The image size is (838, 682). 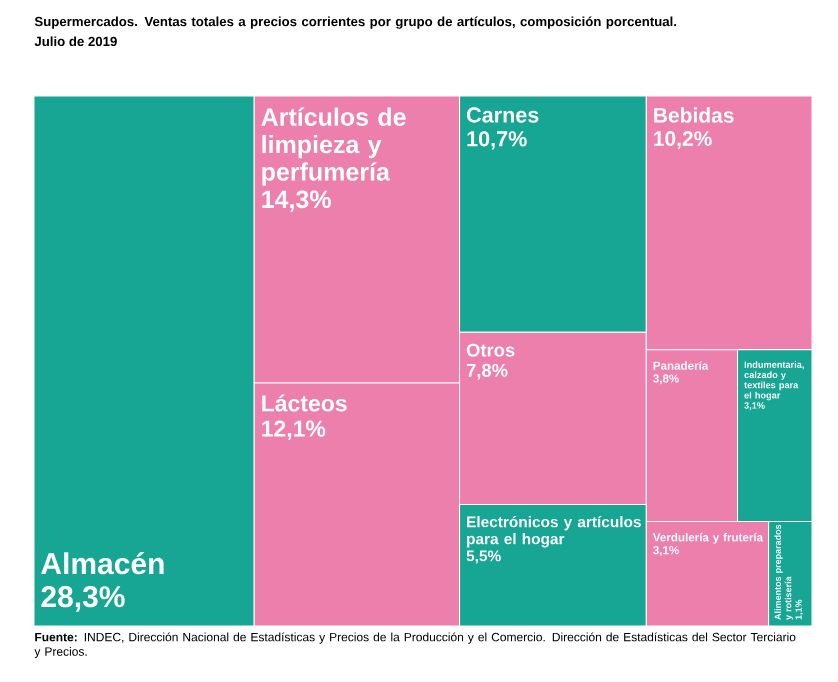 I want to click on data-label: 10,2%, so click(x=683, y=140).